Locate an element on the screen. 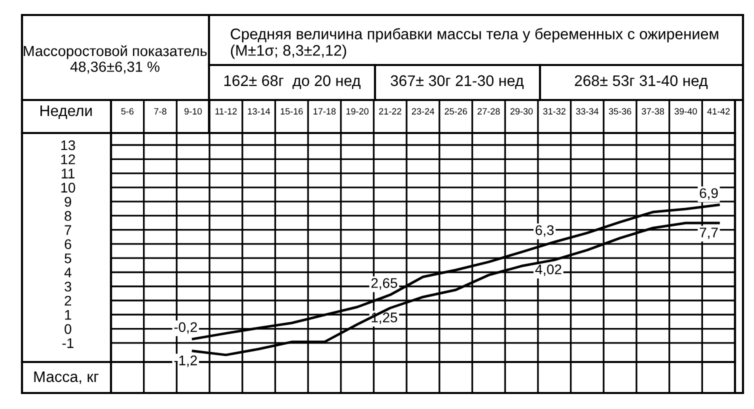 The image size is (754, 409). x-tick-label: 39-40 is located at coordinates (685, 111).